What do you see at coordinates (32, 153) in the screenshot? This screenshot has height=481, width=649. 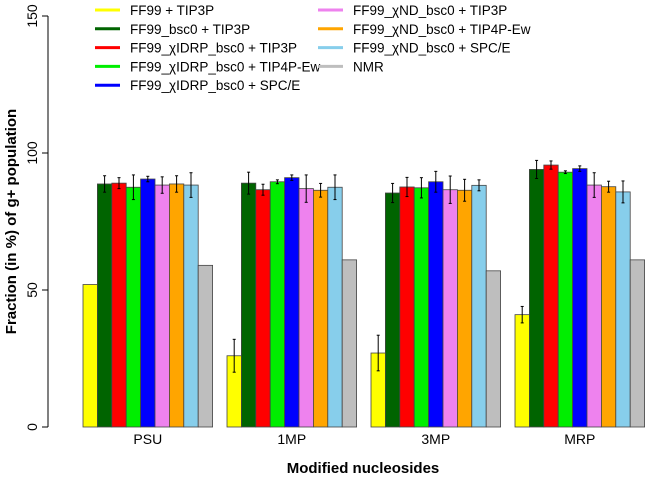 I see `y-tick-label: 100` at bounding box center [32, 153].